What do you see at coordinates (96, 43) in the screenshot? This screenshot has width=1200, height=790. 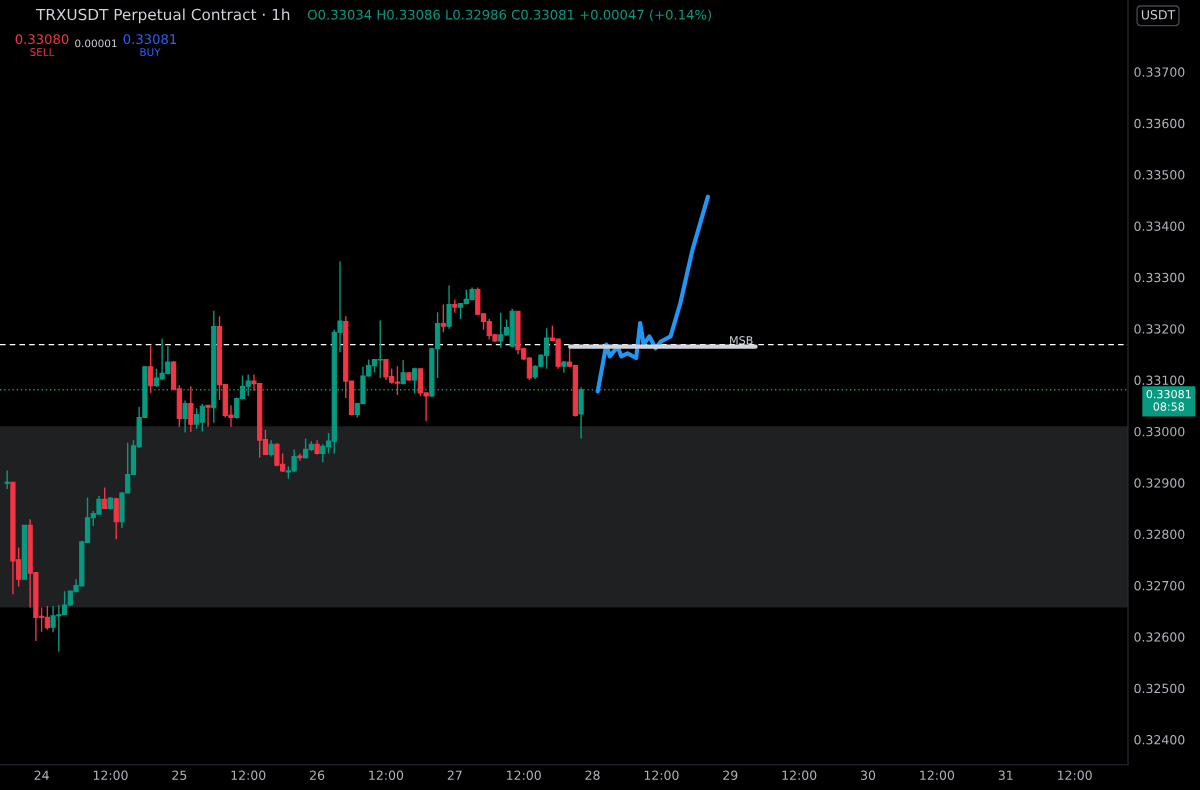 I see `annotation: 0.00001` at bounding box center [96, 43].